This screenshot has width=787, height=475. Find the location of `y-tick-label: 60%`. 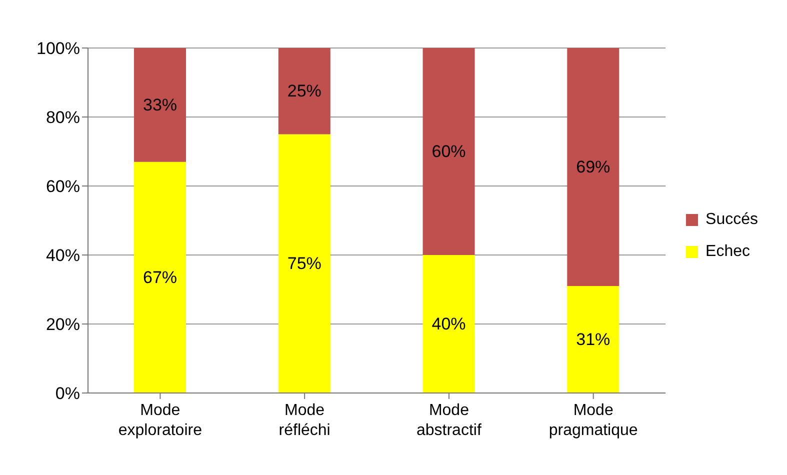

y-tick-label: 60% is located at coordinates (63, 186).